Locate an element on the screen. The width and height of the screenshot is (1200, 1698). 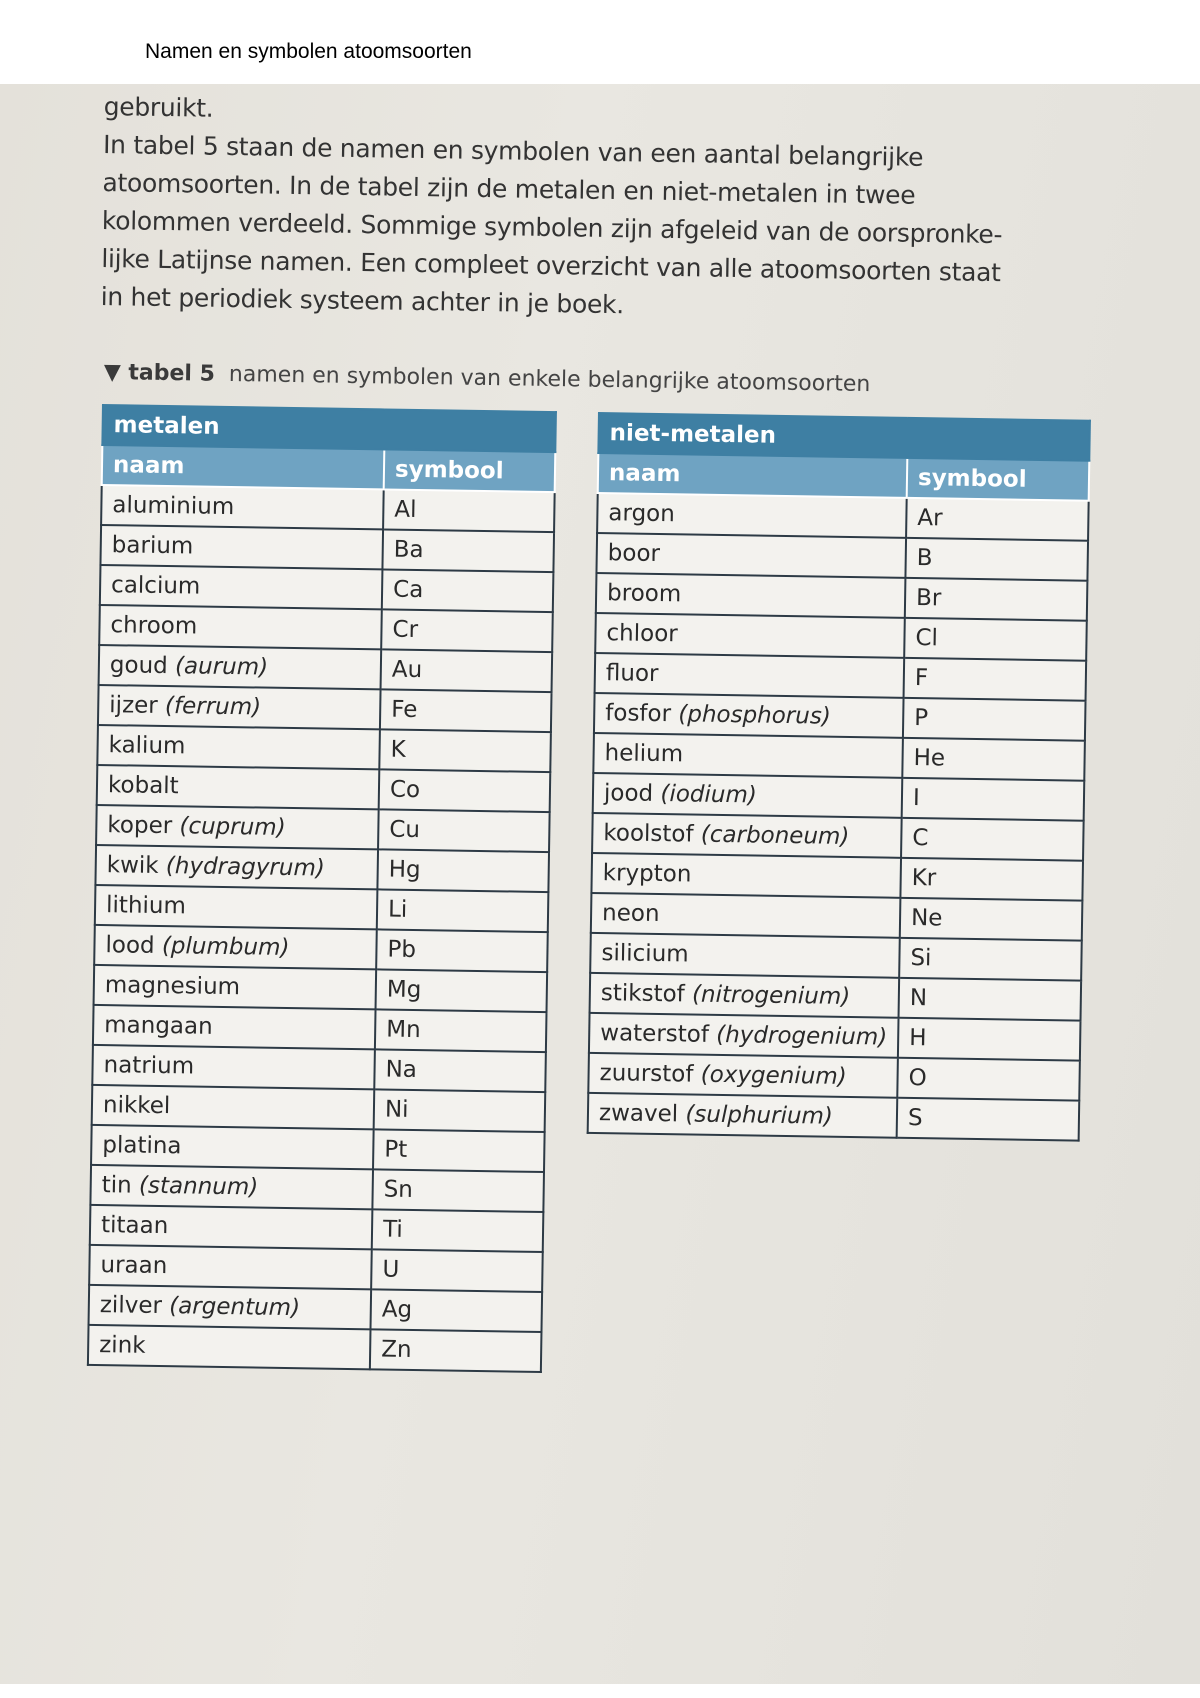
table-row: kwik (hydragyrum) Hg is located at coordinates (322, 868).